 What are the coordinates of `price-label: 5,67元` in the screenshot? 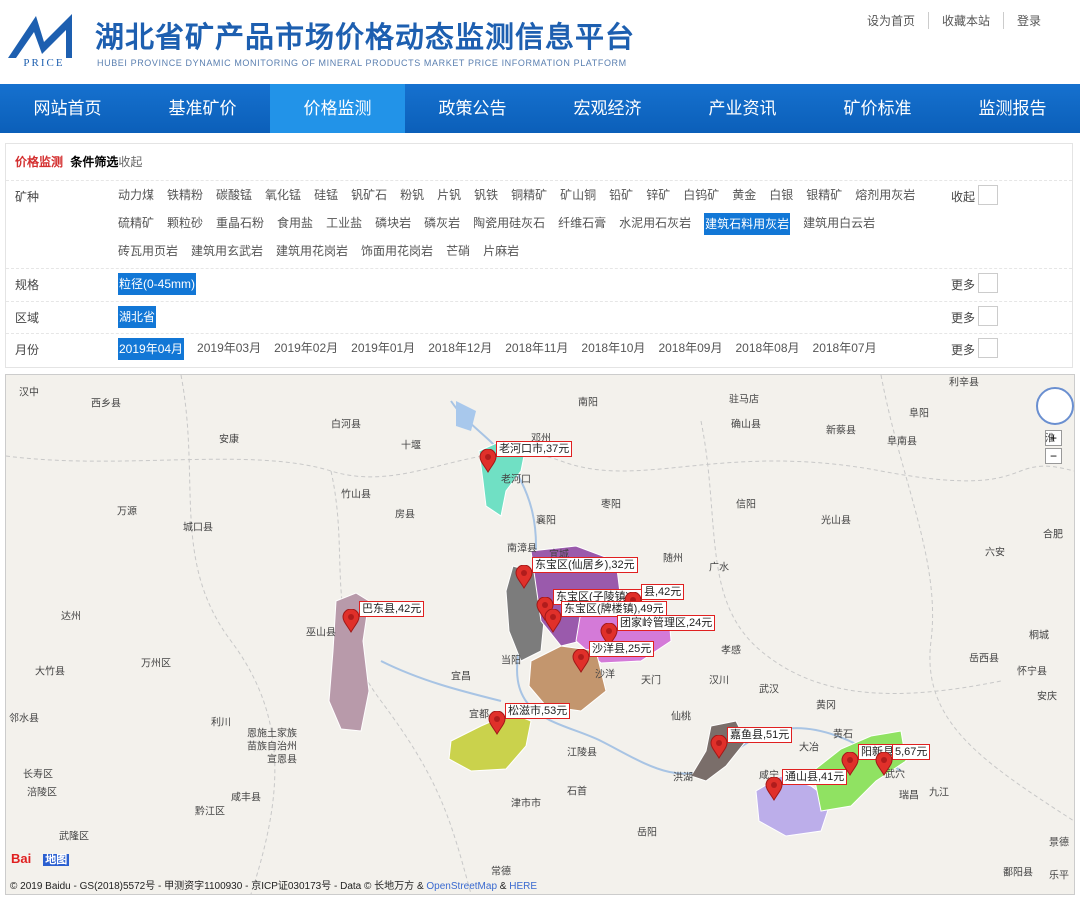 It's located at (911, 752).